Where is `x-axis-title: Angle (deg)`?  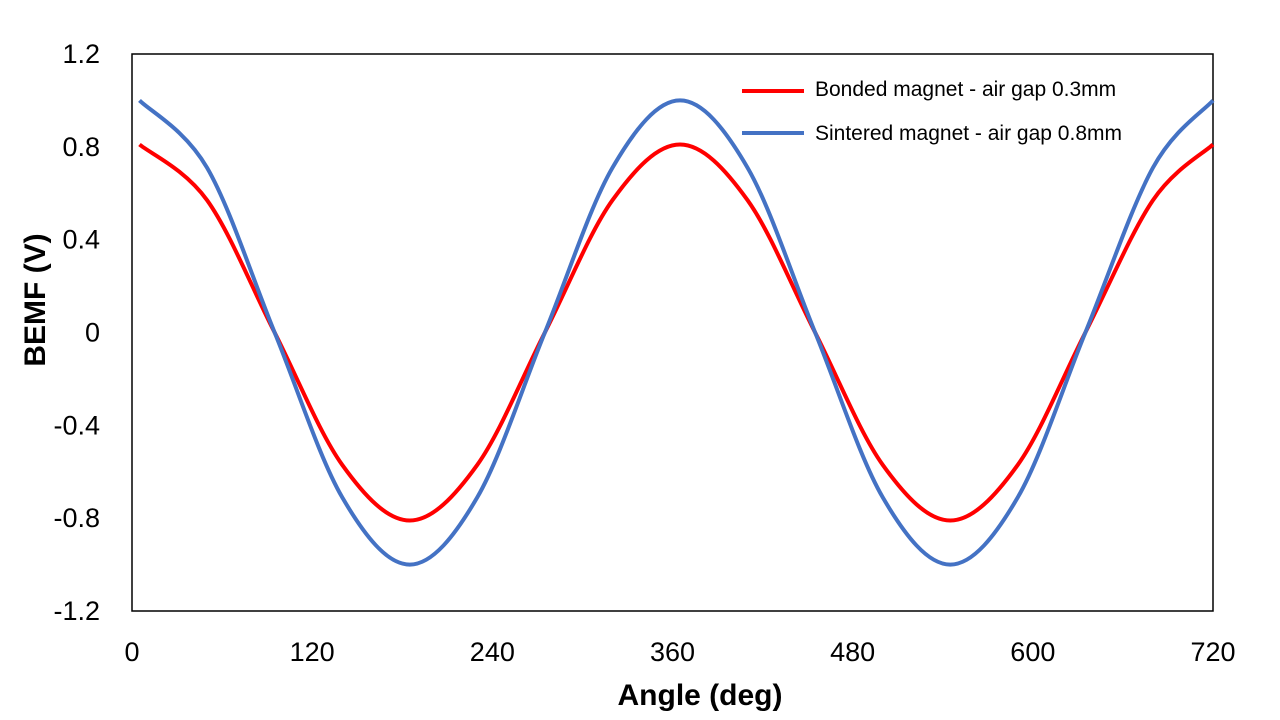 x-axis-title: Angle (deg) is located at coordinates (700, 695).